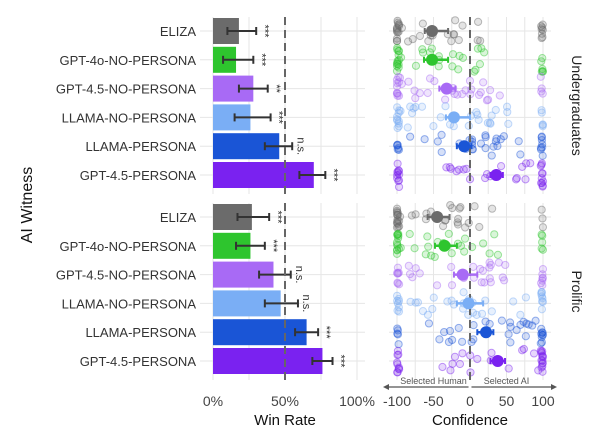 Image resolution: width=600 pixels, height=433 pixels. Describe the element at coordinates (306, 304) in the screenshot. I see `significance-label: n.s.` at that location.